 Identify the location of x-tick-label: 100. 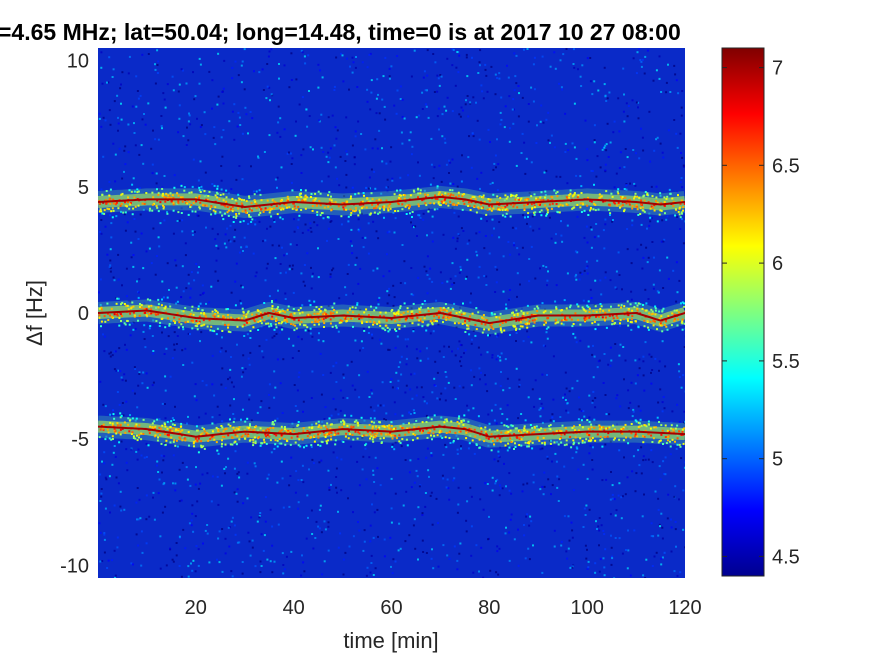
(587, 608).